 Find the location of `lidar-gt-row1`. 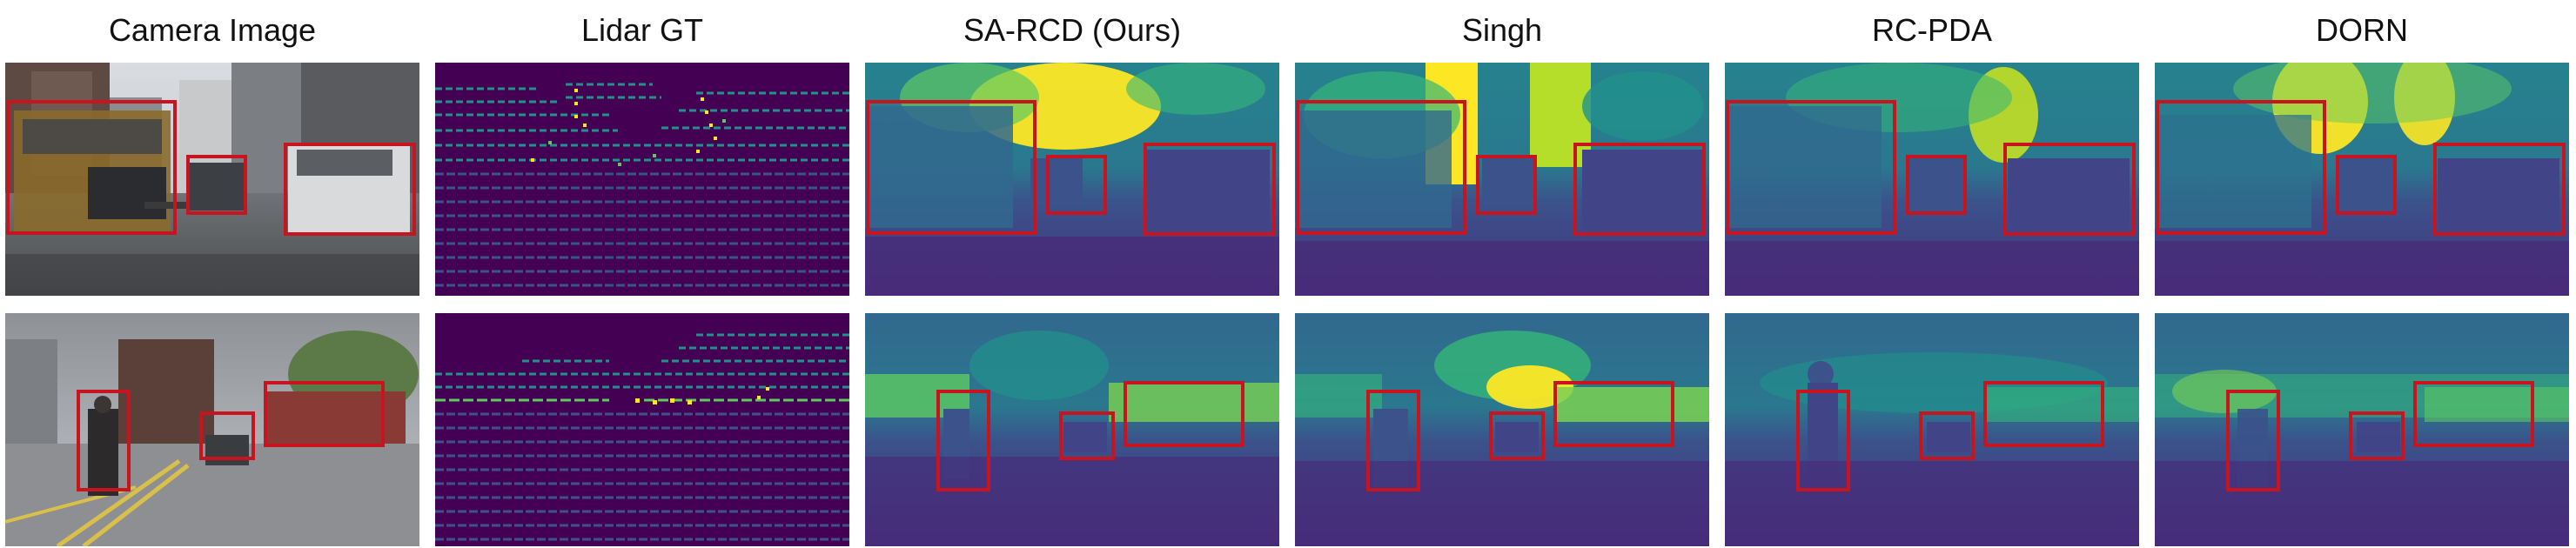

lidar-gt-row1 is located at coordinates (642, 179).